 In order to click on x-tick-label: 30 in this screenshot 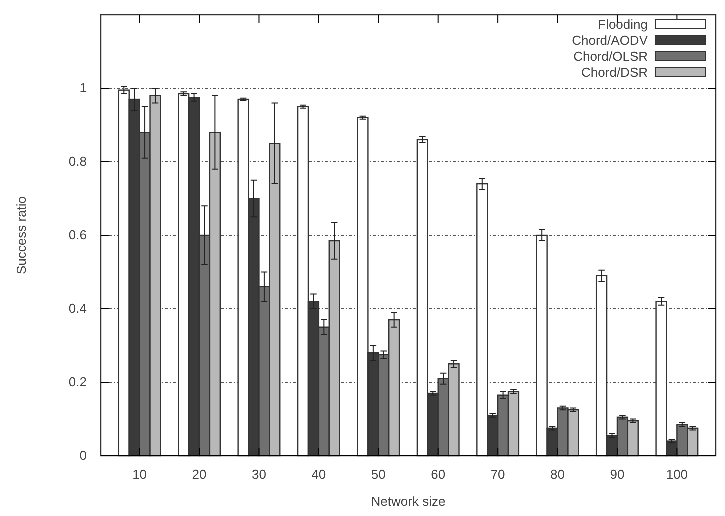, I will do `click(259, 474)`.